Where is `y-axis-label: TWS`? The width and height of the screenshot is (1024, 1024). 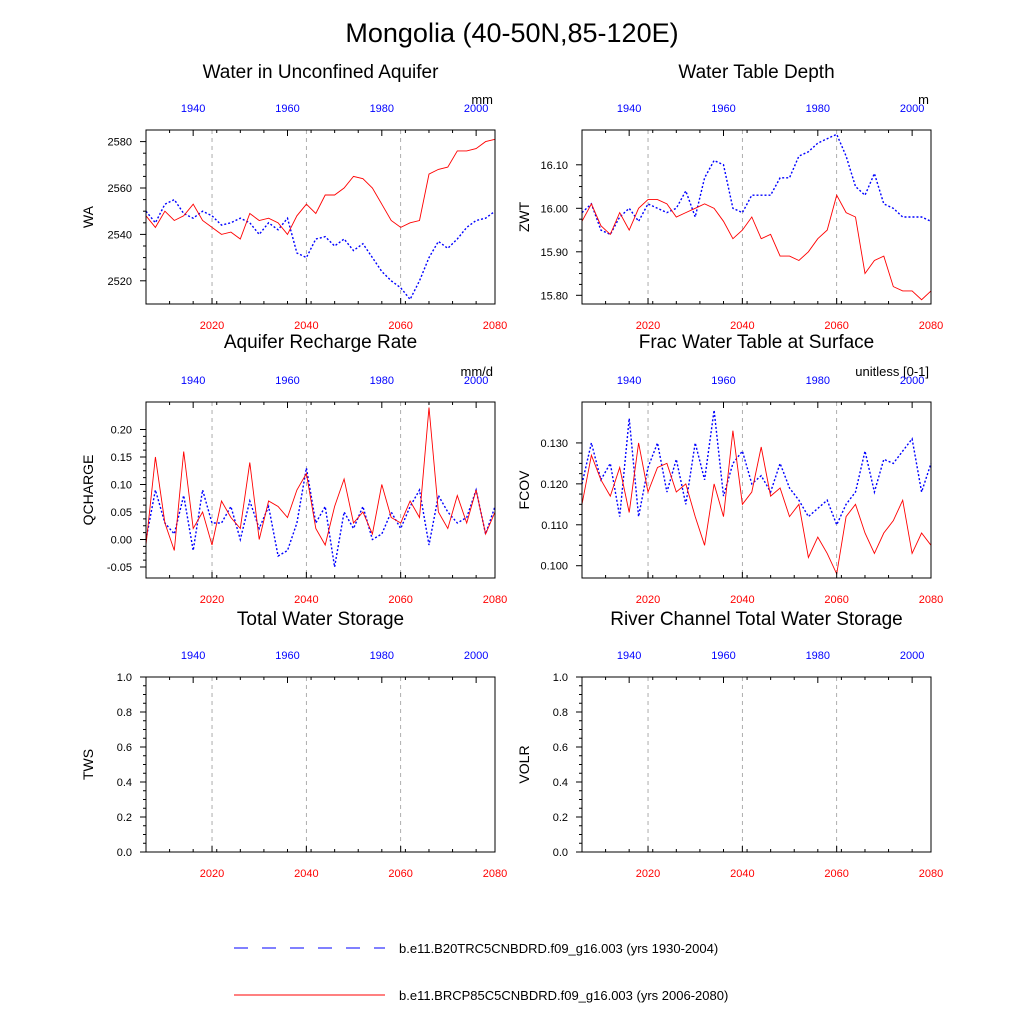 y-axis-label: TWS is located at coordinates (88, 764).